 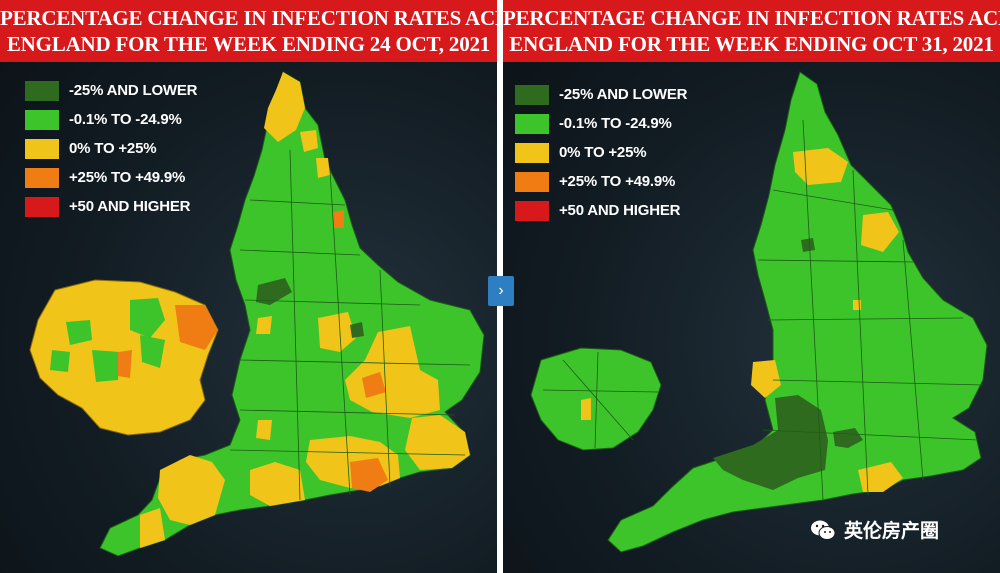 What do you see at coordinates (892, 531) in the screenshot?
I see `watermark-text: 英伦房产圈` at bounding box center [892, 531].